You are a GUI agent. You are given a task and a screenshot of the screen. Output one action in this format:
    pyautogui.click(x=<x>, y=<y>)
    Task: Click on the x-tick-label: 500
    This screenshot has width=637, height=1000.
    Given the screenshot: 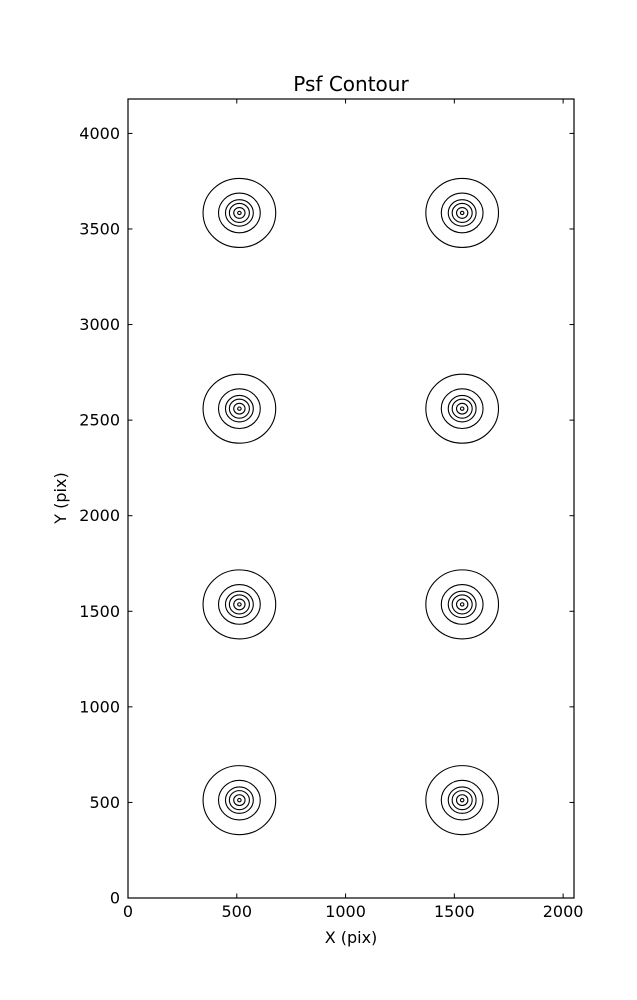 What is the action you would take?
    pyautogui.click(x=237, y=911)
    